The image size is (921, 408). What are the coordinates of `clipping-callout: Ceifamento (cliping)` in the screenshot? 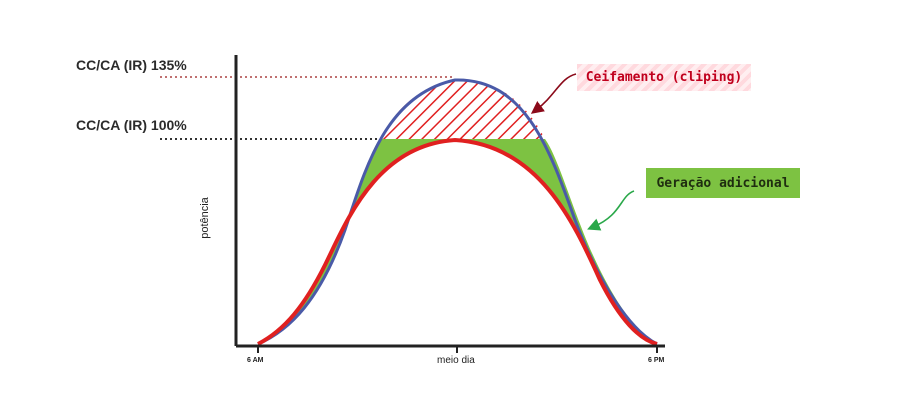 It's located at (664, 77).